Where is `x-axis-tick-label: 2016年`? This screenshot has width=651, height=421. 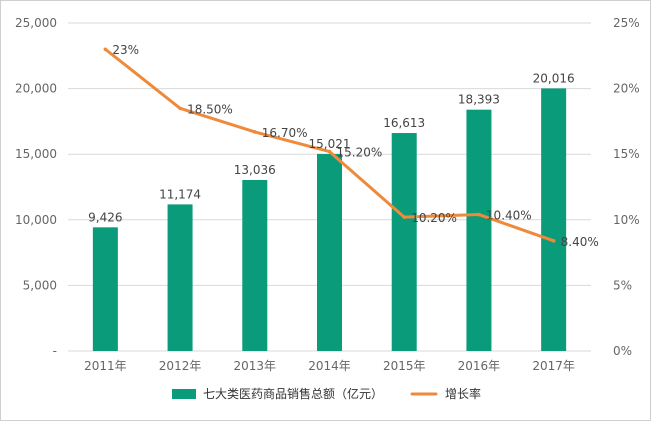 x-axis-tick-label: 2016年 is located at coordinates (479, 366).